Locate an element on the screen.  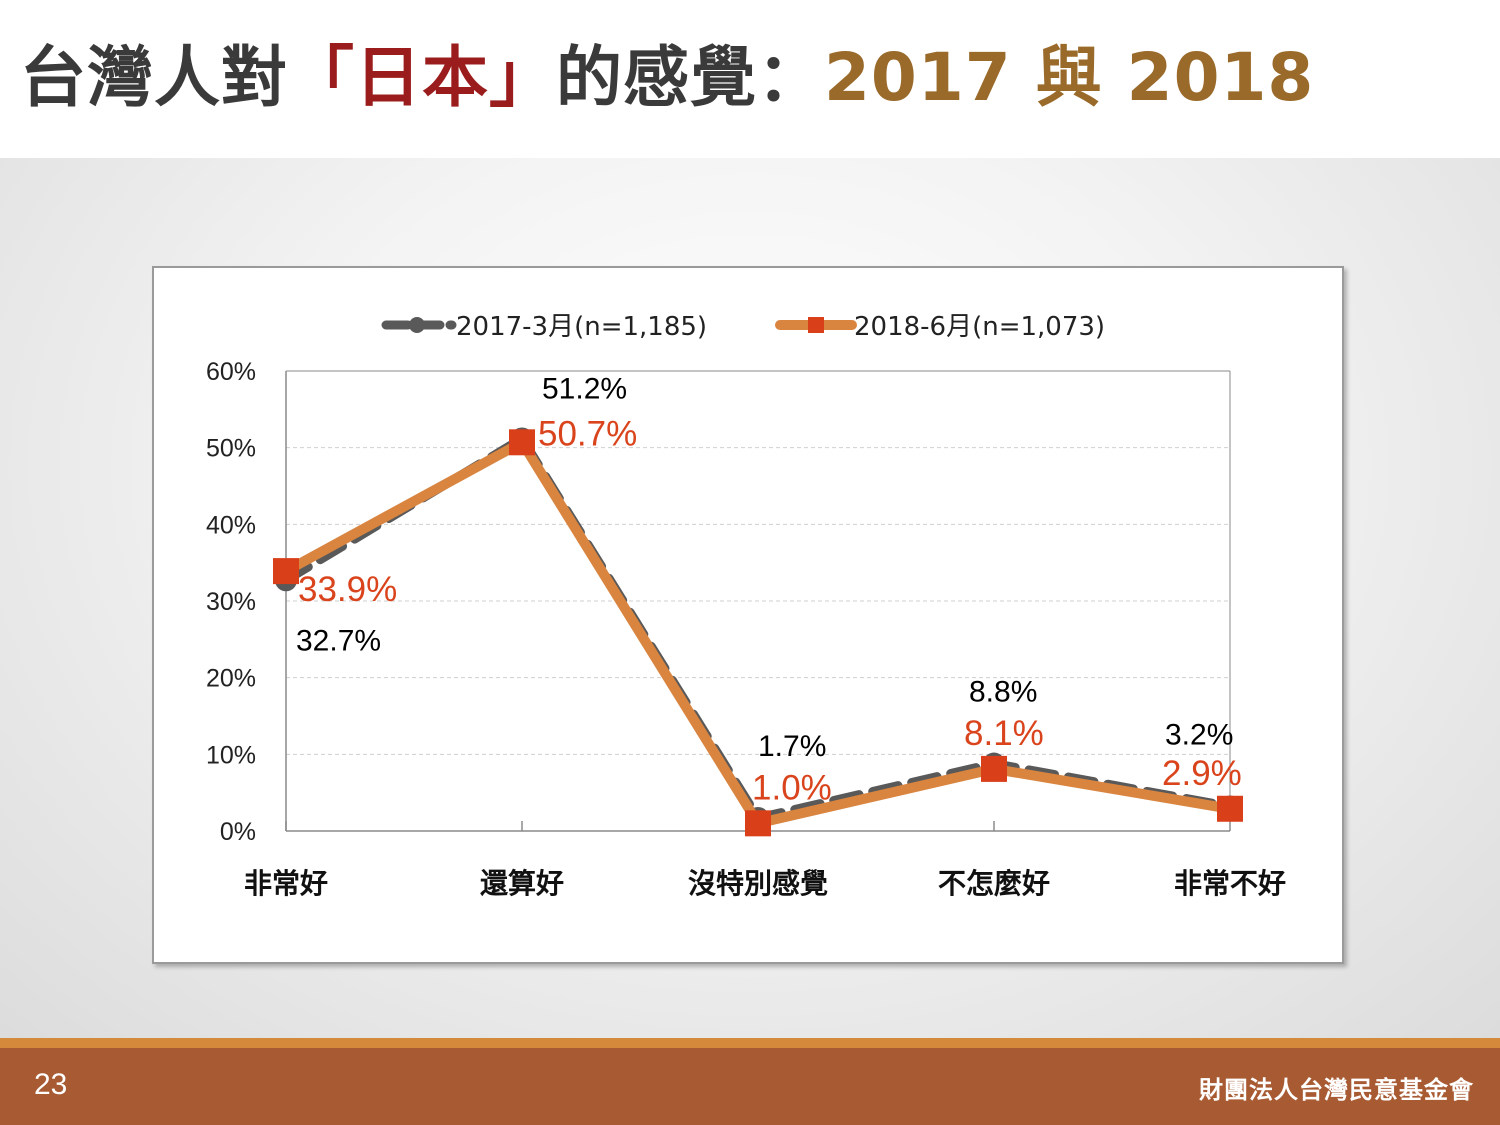
y-tick-label: 10% is located at coordinates (231, 755).